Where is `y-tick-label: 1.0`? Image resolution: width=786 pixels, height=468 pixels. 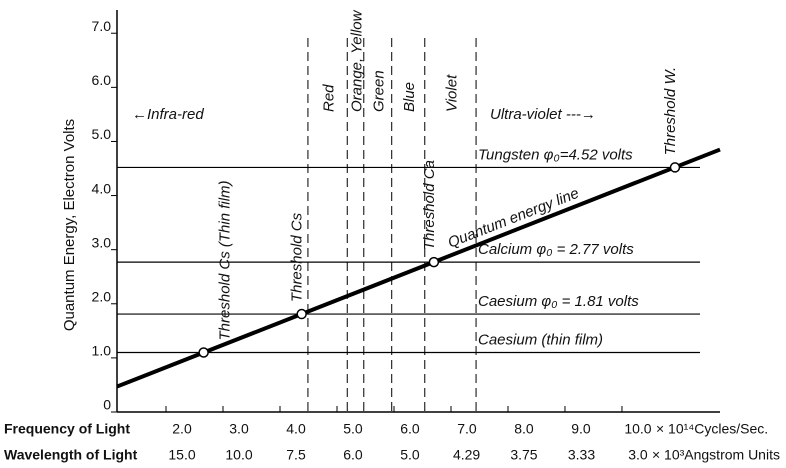 y-tick-label: 1.0 is located at coordinates (102, 351).